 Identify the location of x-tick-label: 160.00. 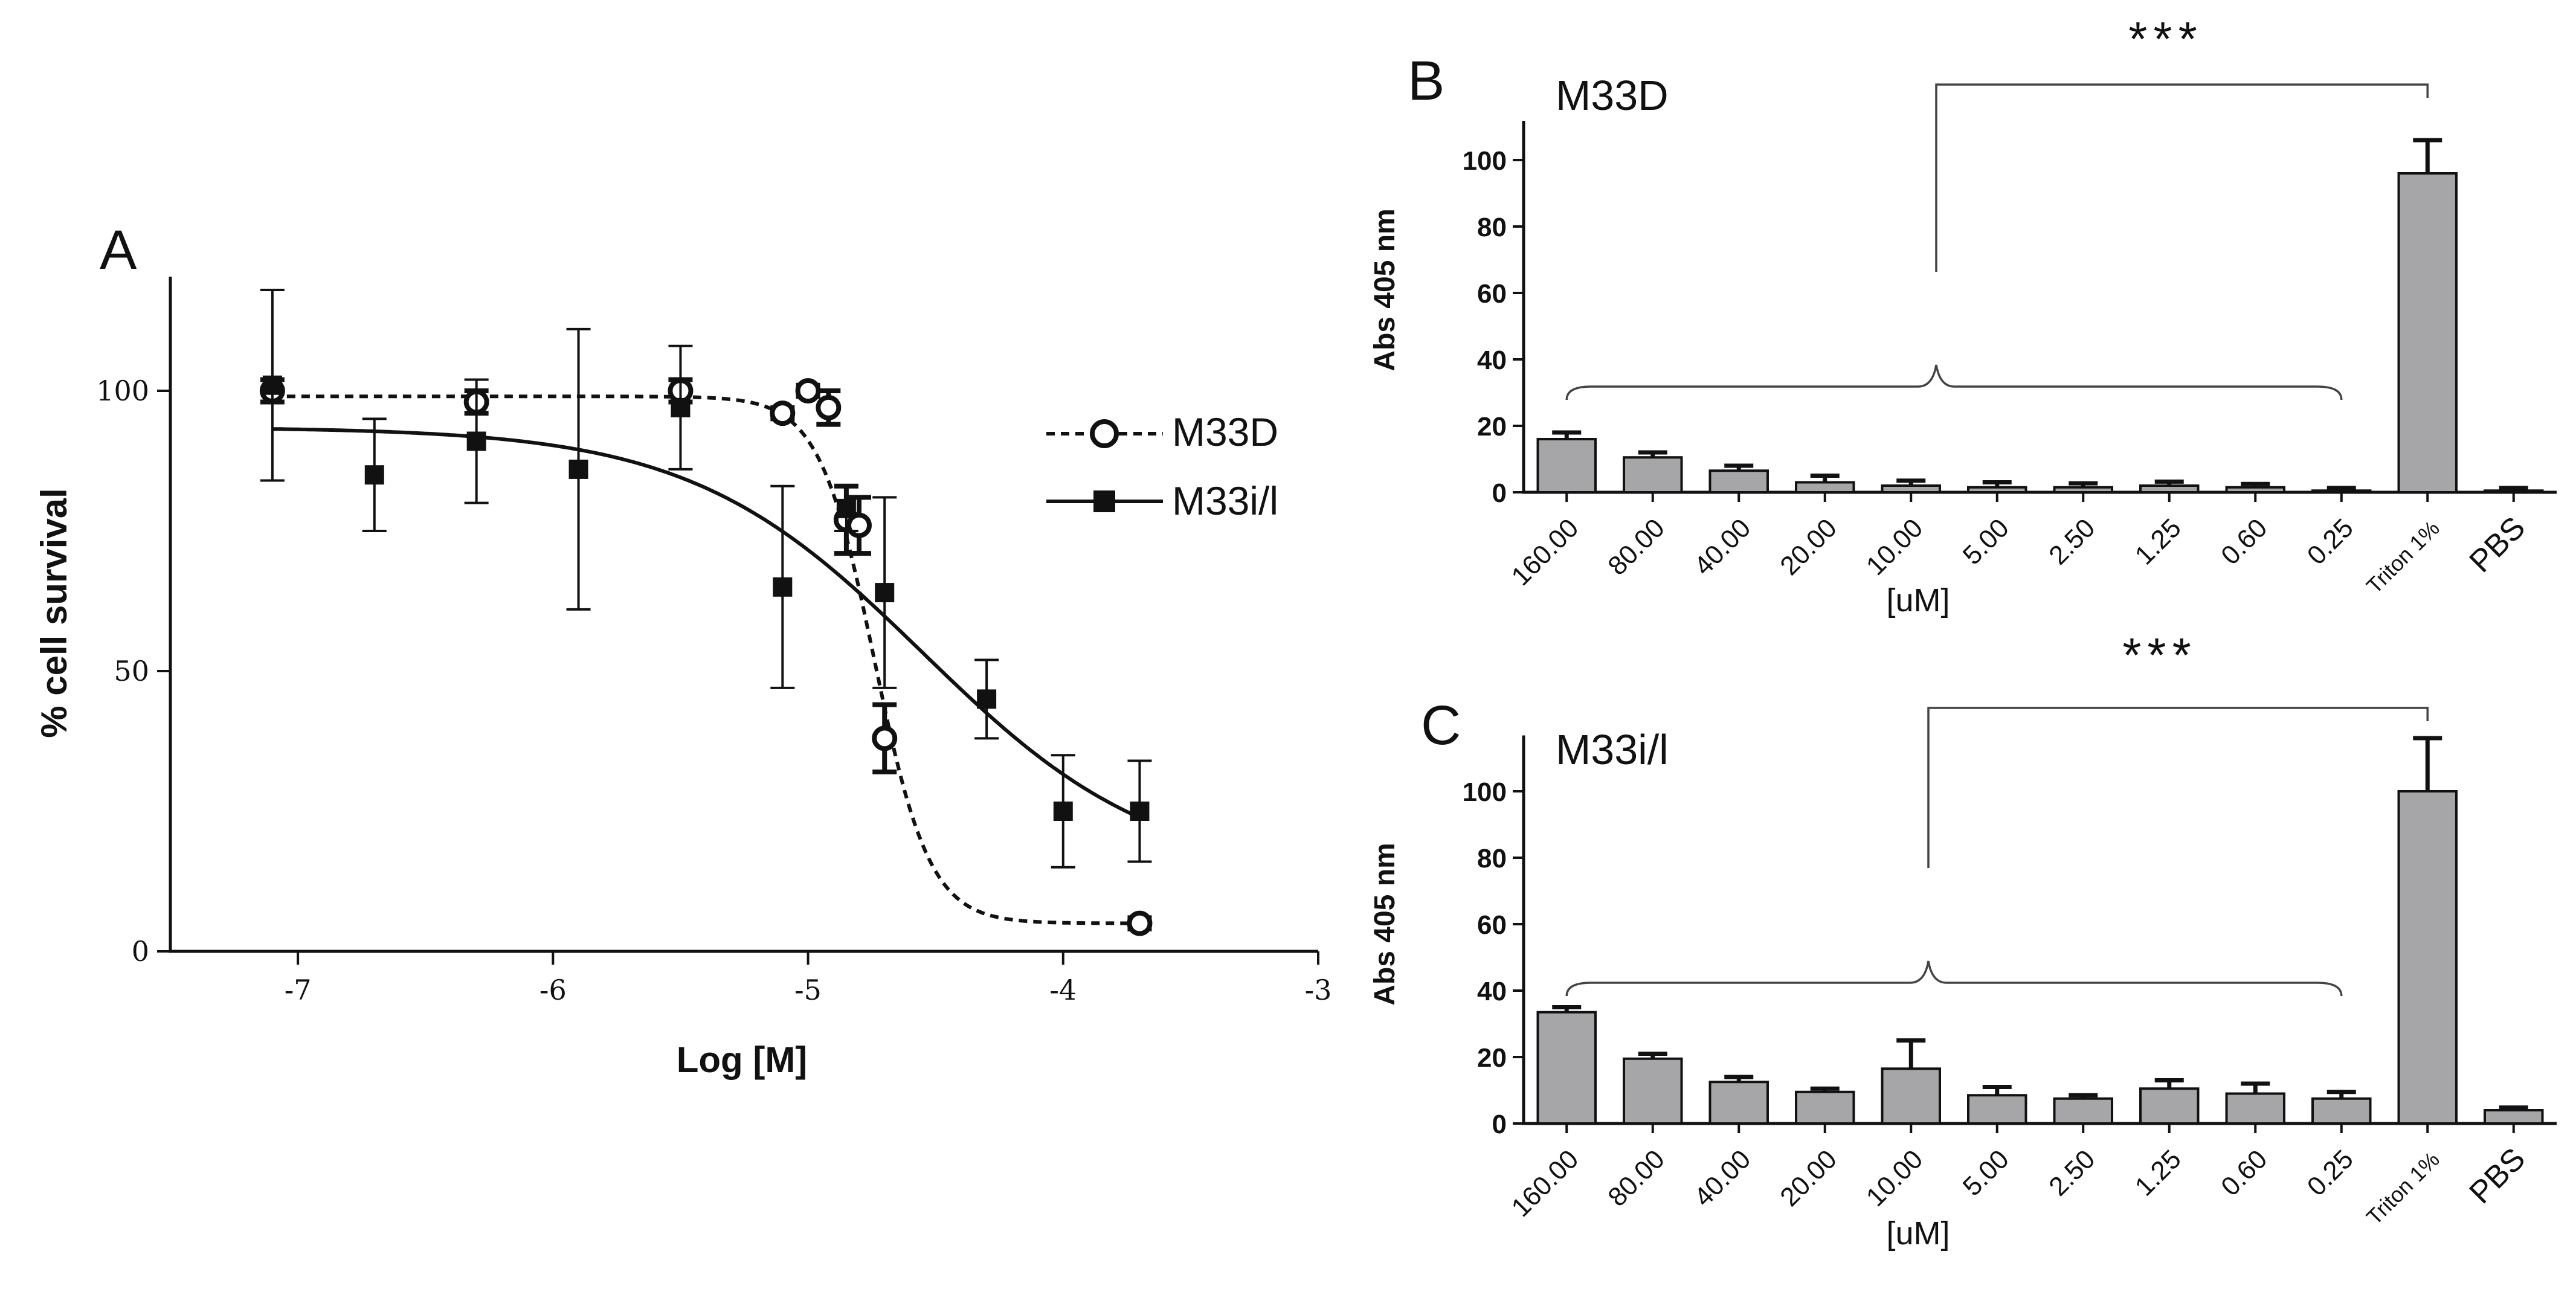
(1546, 552).